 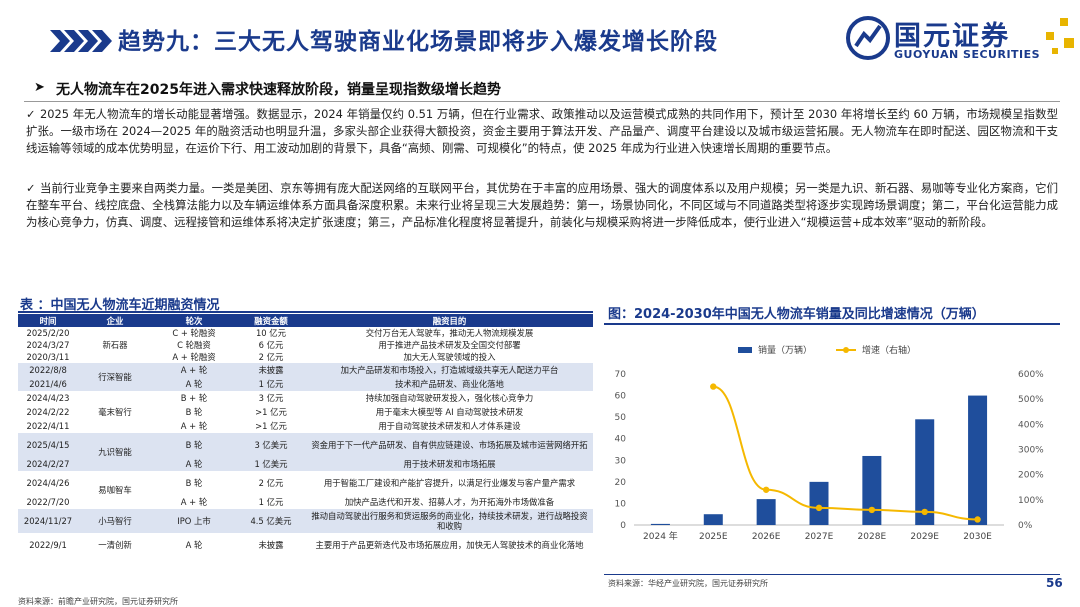 What do you see at coordinates (796, 314) in the screenshot?
I see `chart-title: 图：2024-2030年中国无人物流车销量及同比增速情况（万辆）` at bounding box center [796, 314].